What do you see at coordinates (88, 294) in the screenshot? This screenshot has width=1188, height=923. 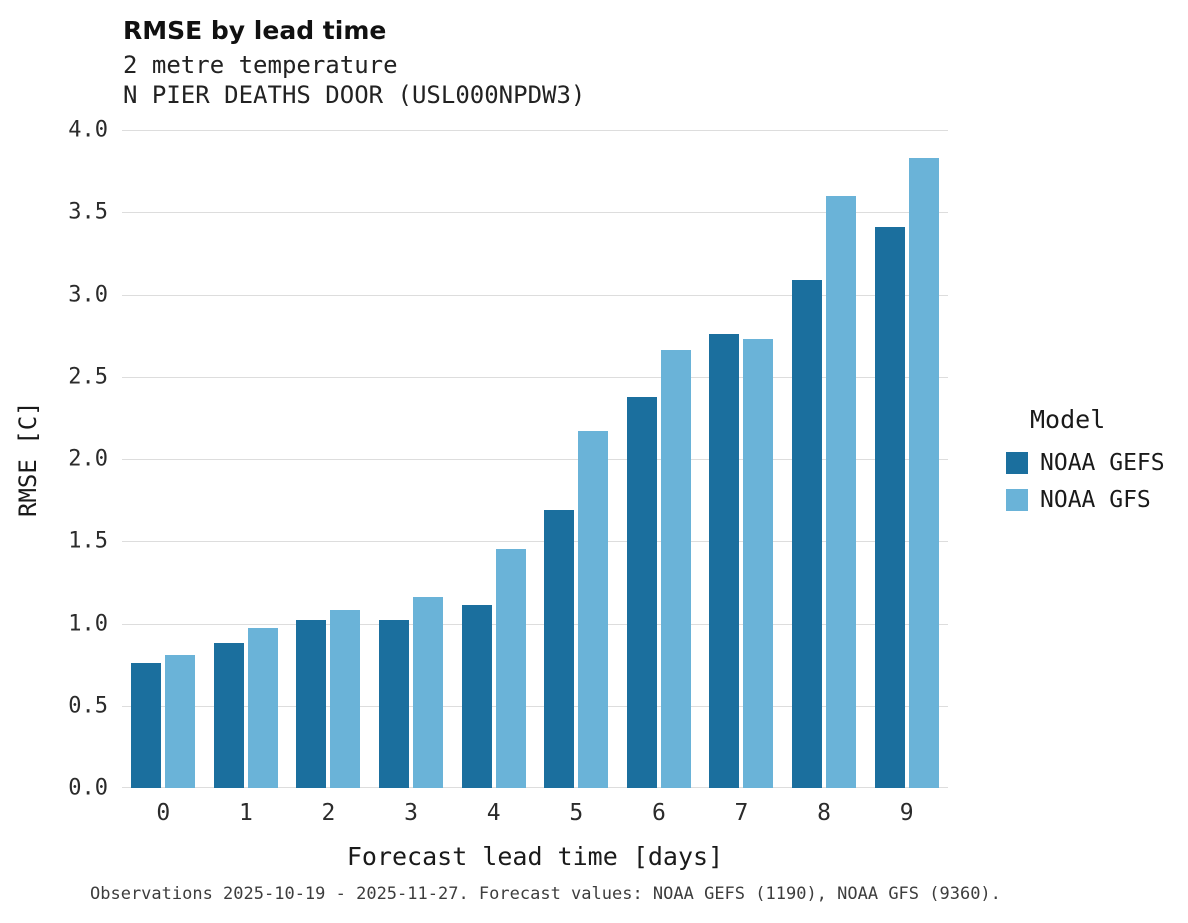 I see `y-tick-label: 3.0` at bounding box center [88, 294].